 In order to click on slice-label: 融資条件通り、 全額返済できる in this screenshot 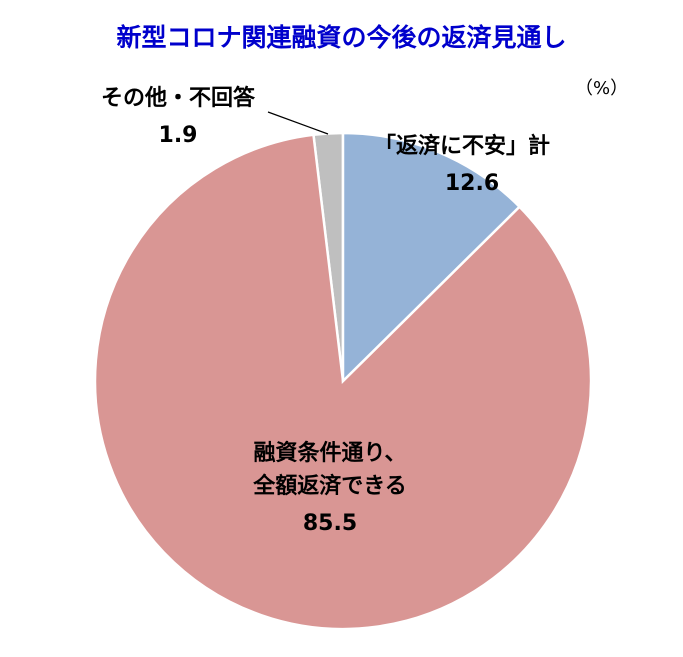, I will do `click(330, 470)`.